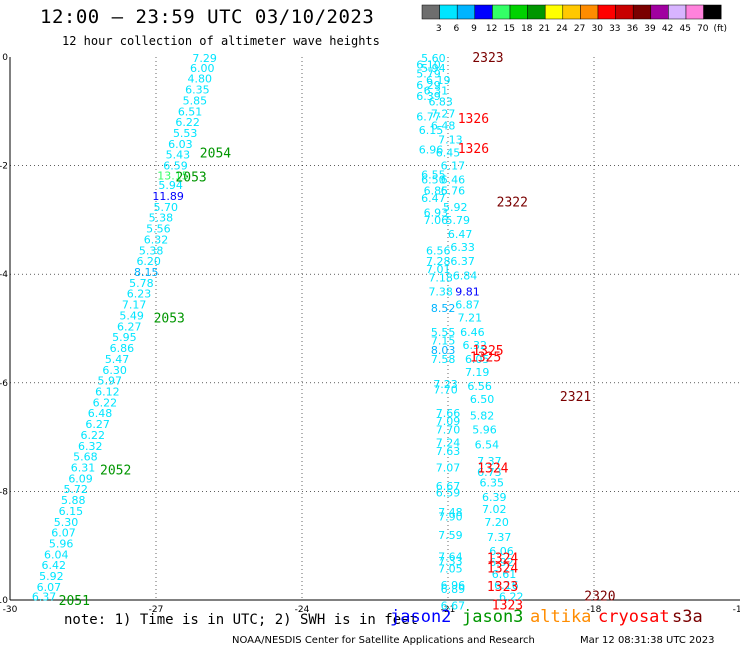 Image resolution: width=740 pixels, height=650 pixels. What do you see at coordinates (445, 384) in the screenshot?
I see `wave-height-value: 7.23` at bounding box center [445, 384].